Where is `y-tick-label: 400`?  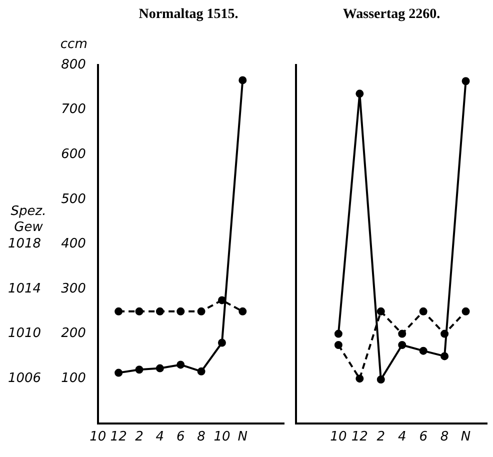
y-tick-label: 400 is located at coordinates (73, 244).